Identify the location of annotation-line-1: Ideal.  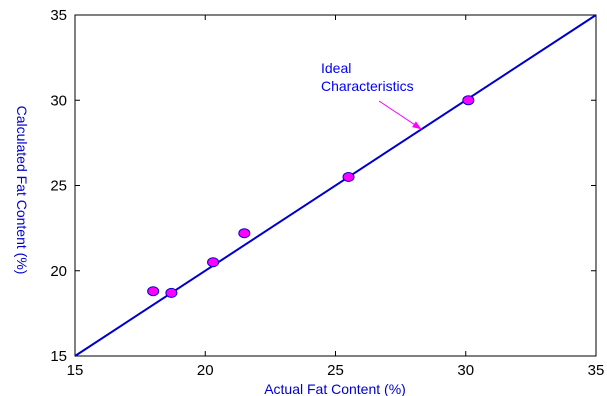
(336, 68).